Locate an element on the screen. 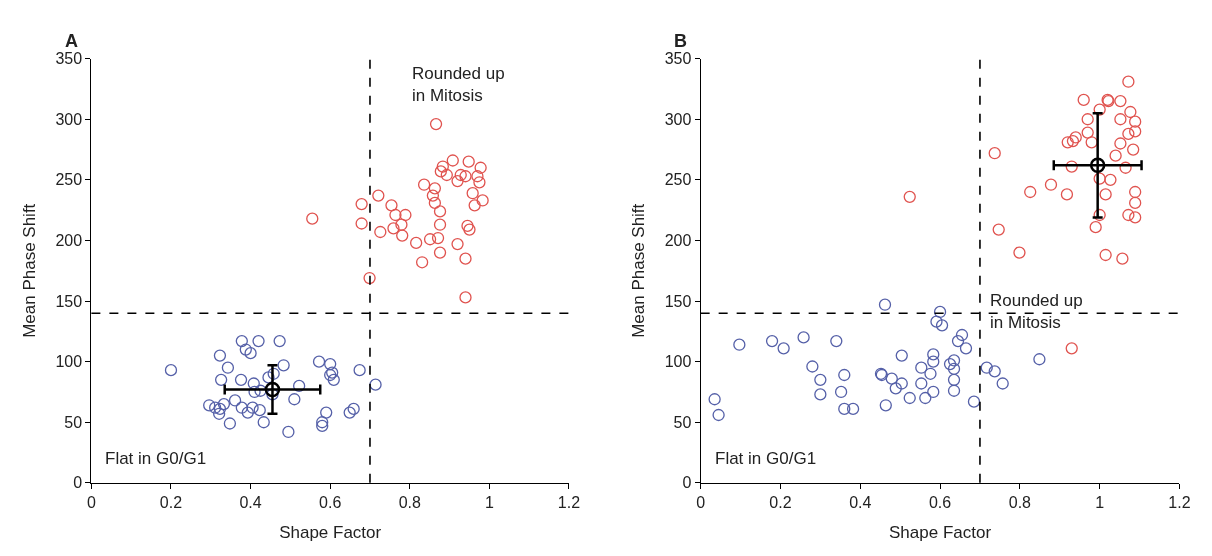  x-tick-label: 0.6 is located at coordinates (330, 503).